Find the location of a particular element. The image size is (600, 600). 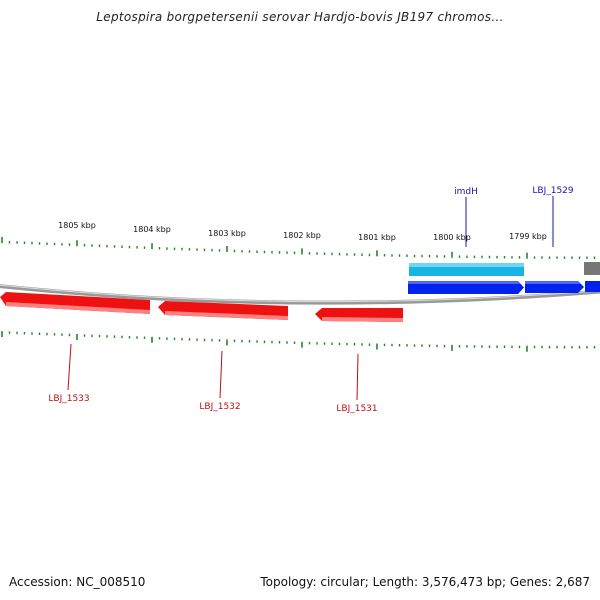

scale-label-1804: 1804 kbp is located at coordinates (152, 229).